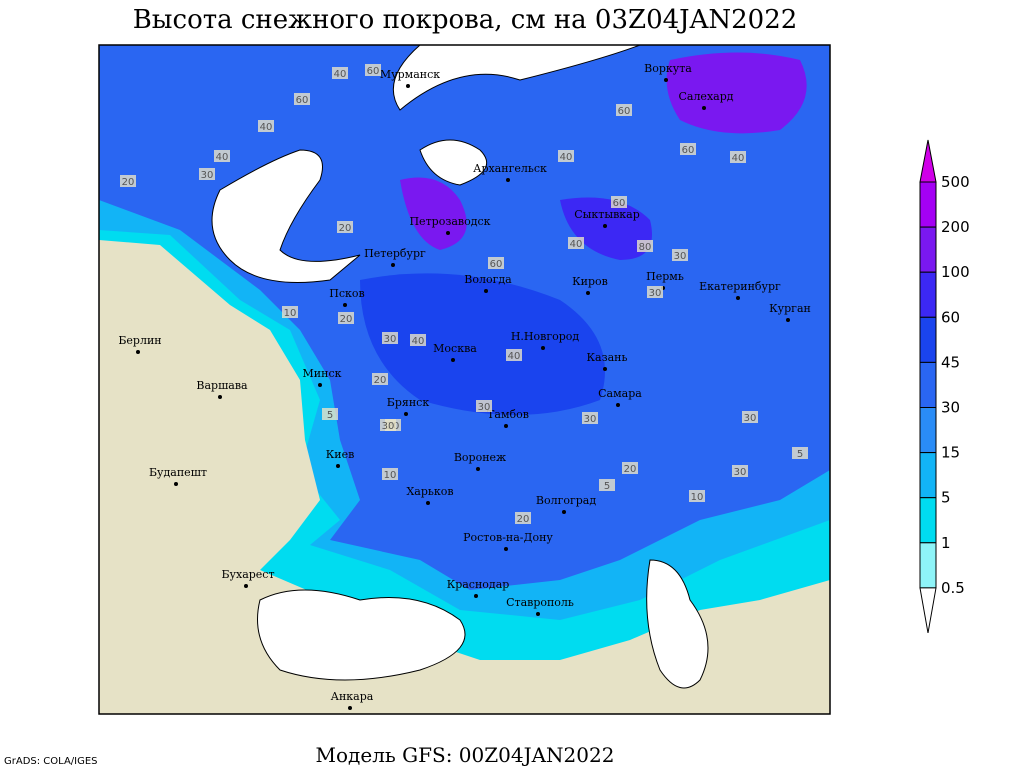 Image resolution: width=1024 pixels, height=768 pixels. I want to click on city-label: Москва, so click(455, 348).